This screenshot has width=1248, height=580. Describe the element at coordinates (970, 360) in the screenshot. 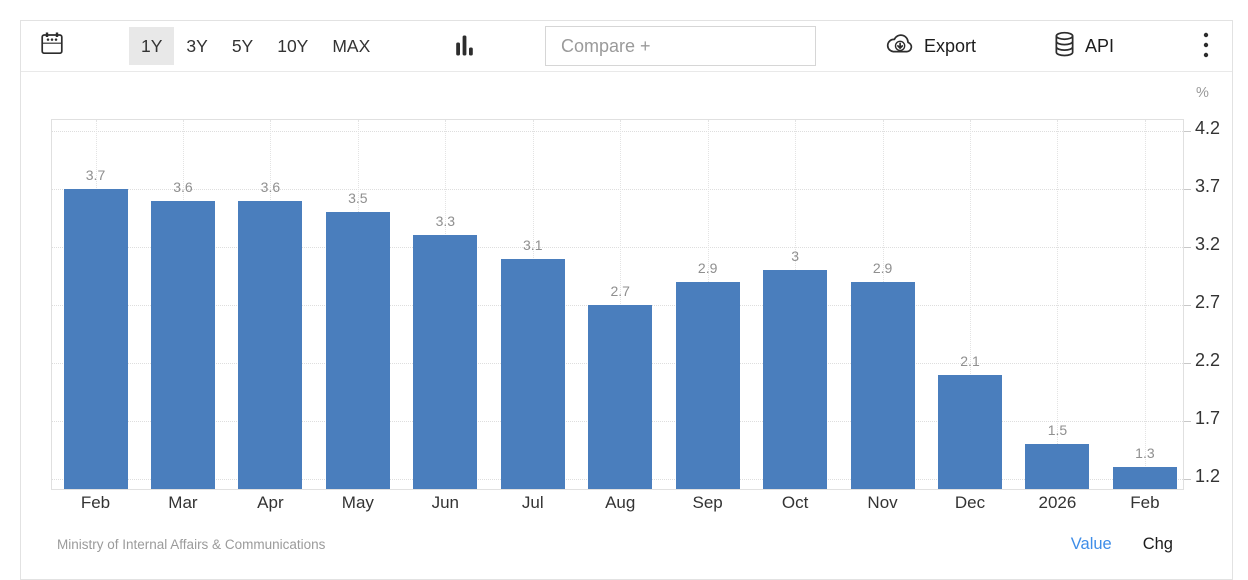

I see `bar-value-label: 2.1` at that location.